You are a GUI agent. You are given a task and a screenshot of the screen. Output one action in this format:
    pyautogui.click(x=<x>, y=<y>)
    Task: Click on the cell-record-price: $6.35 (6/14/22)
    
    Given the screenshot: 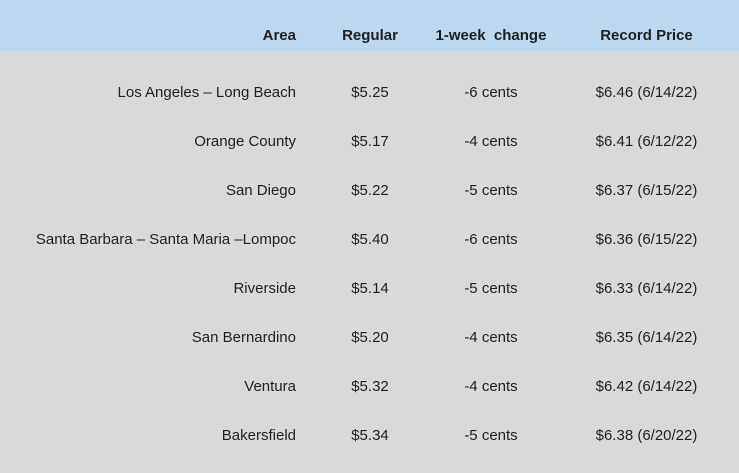 What is the action you would take?
    pyautogui.click(x=646, y=337)
    